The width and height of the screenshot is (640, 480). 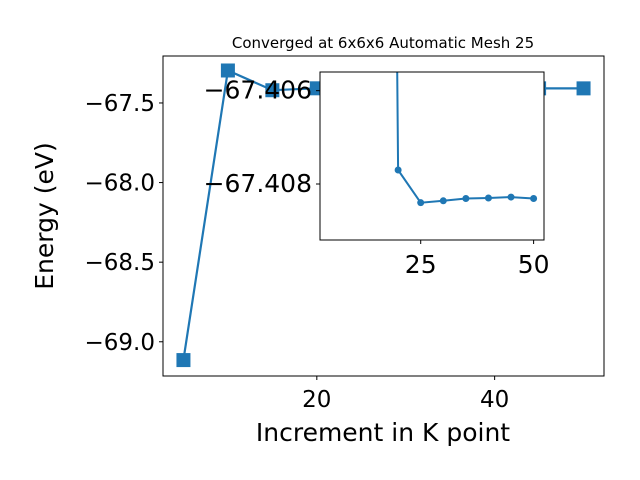 I want to click on main-y-tick-label: −68.0, so click(x=120, y=184).